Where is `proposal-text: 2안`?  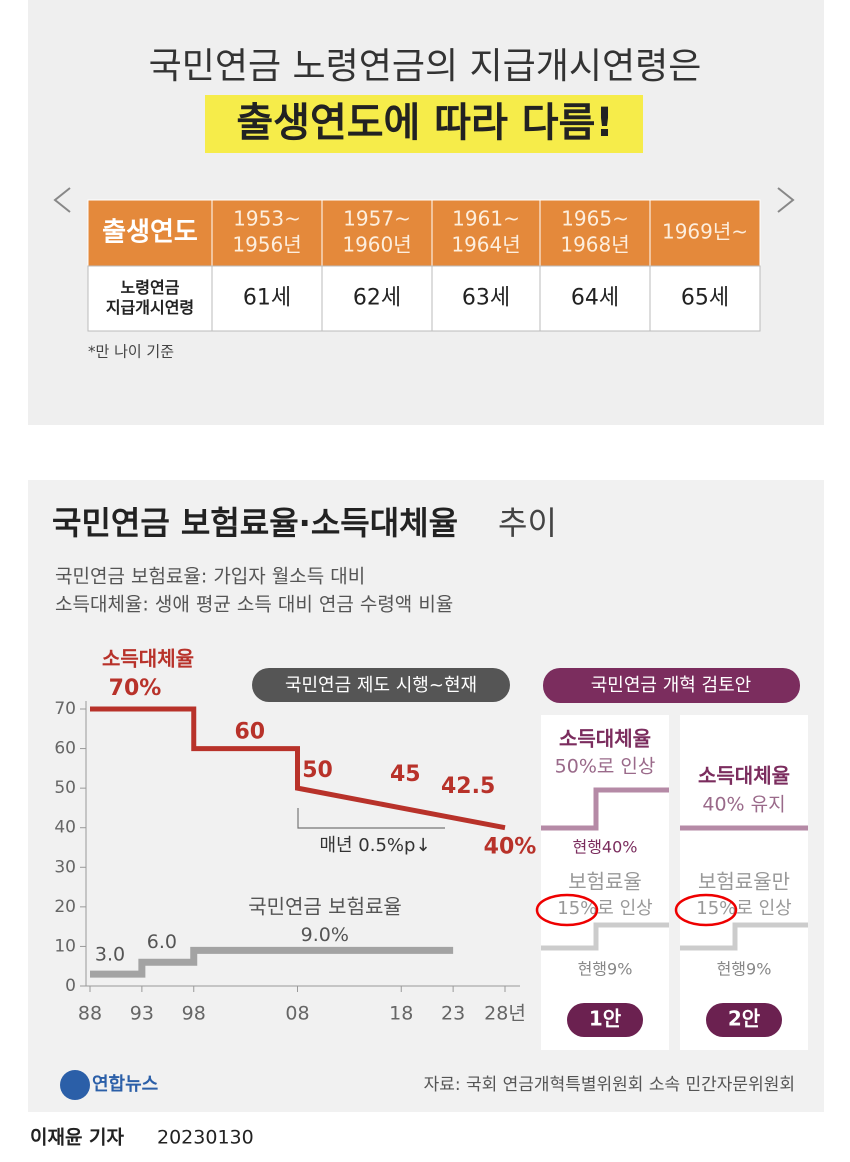 proposal-text: 2안 is located at coordinates (744, 1019).